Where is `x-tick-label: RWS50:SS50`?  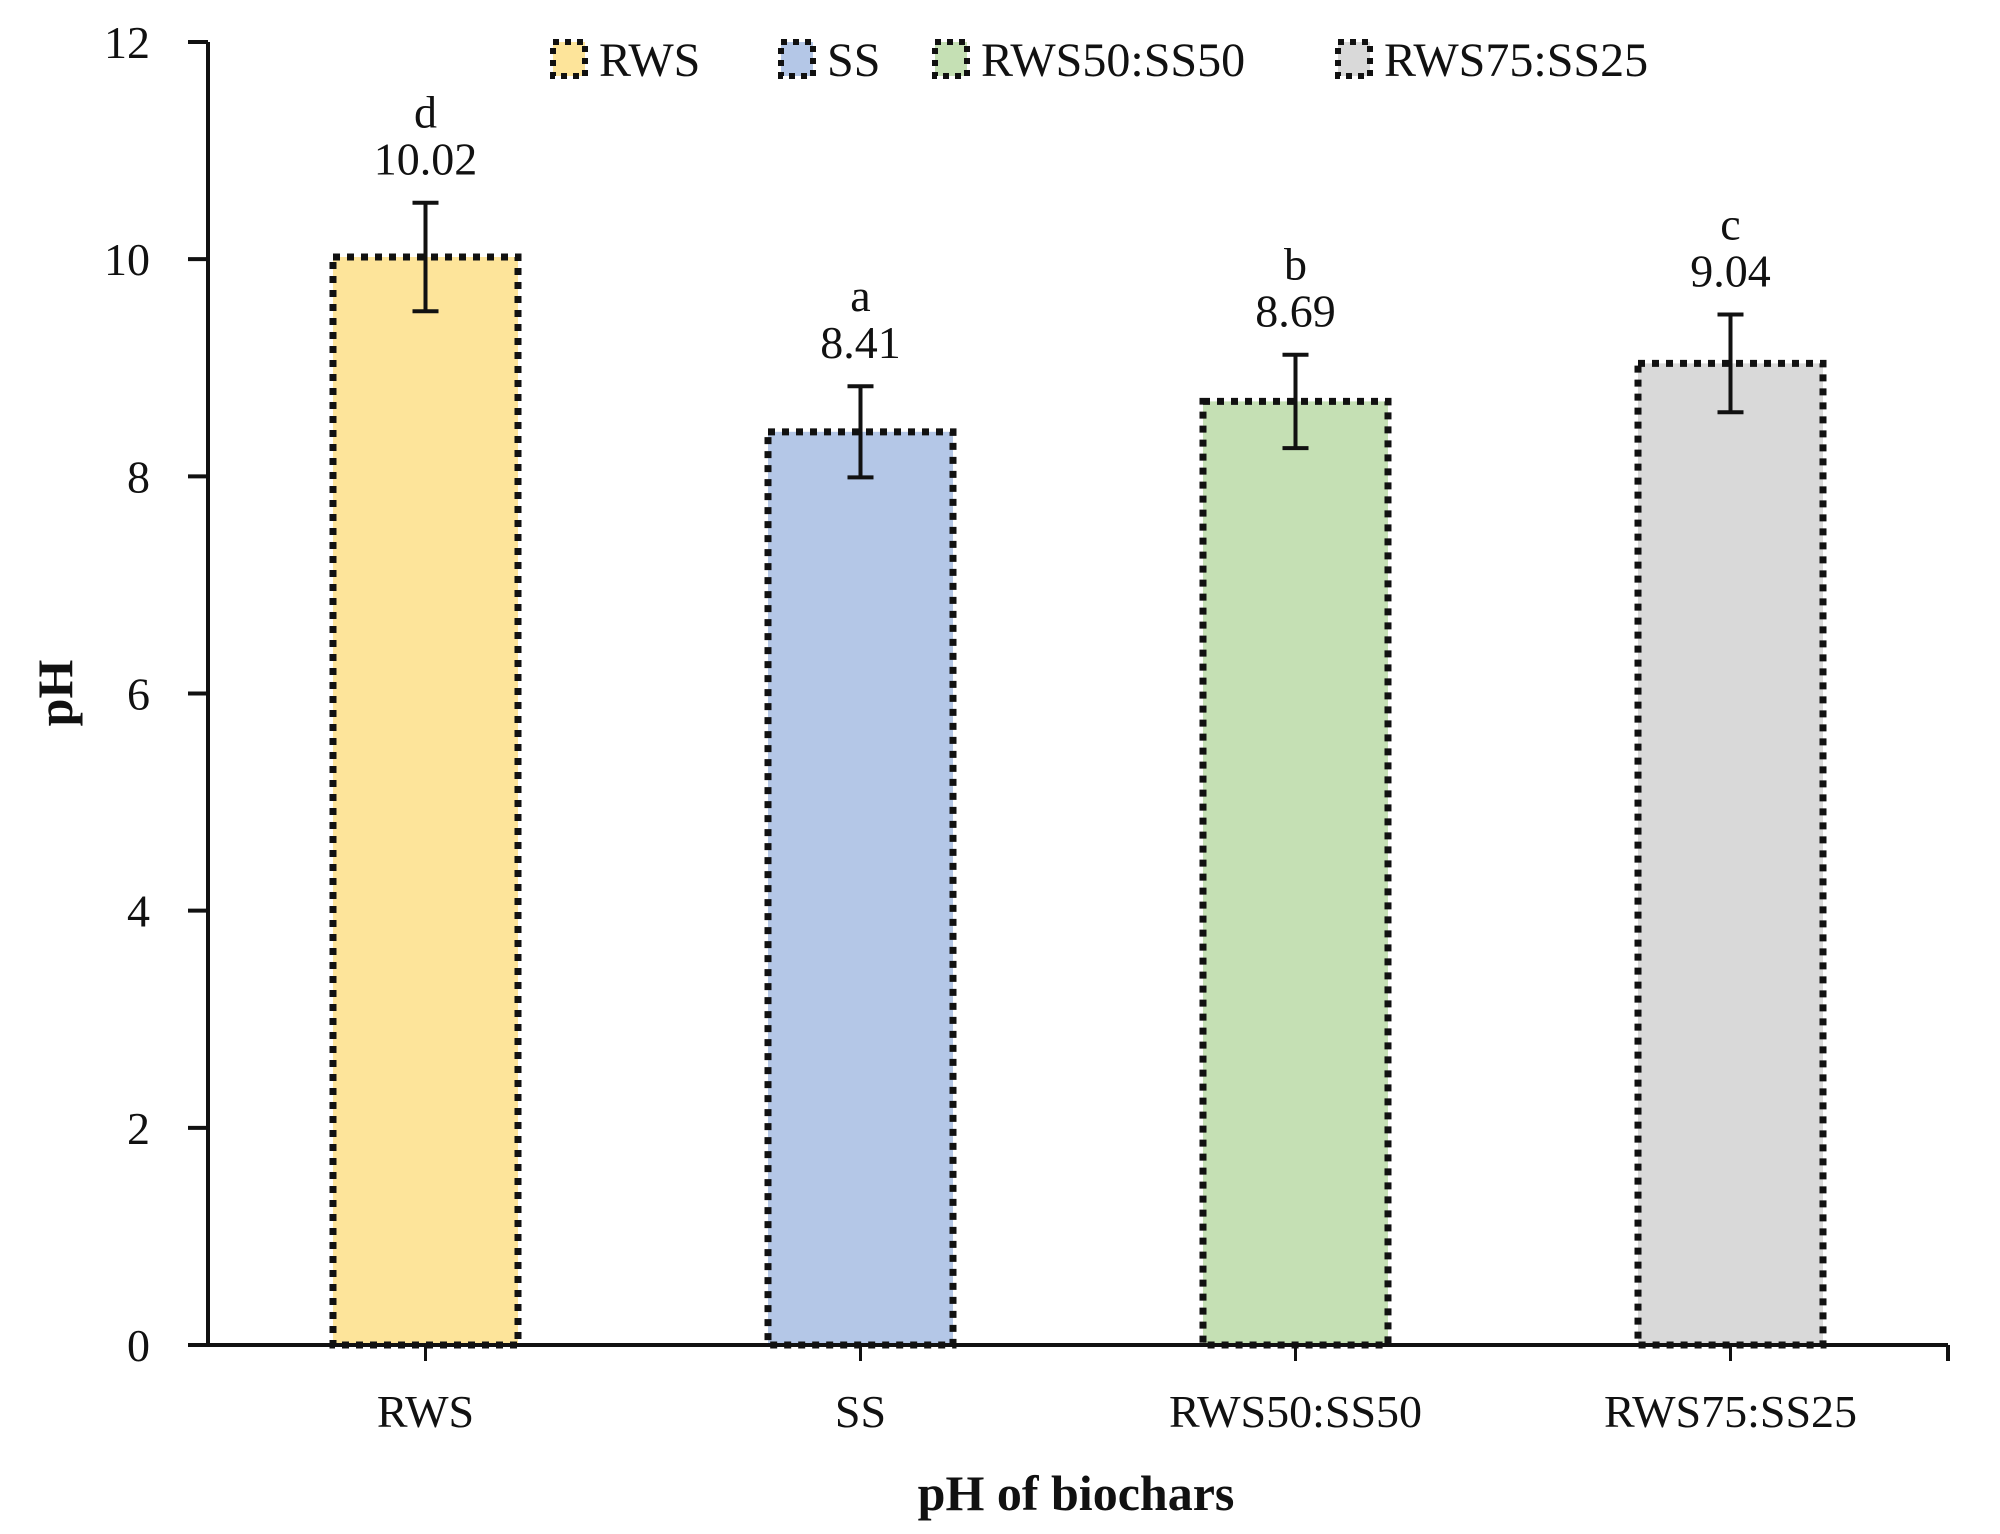 x-tick-label: RWS50:SS50 is located at coordinates (1295, 1411).